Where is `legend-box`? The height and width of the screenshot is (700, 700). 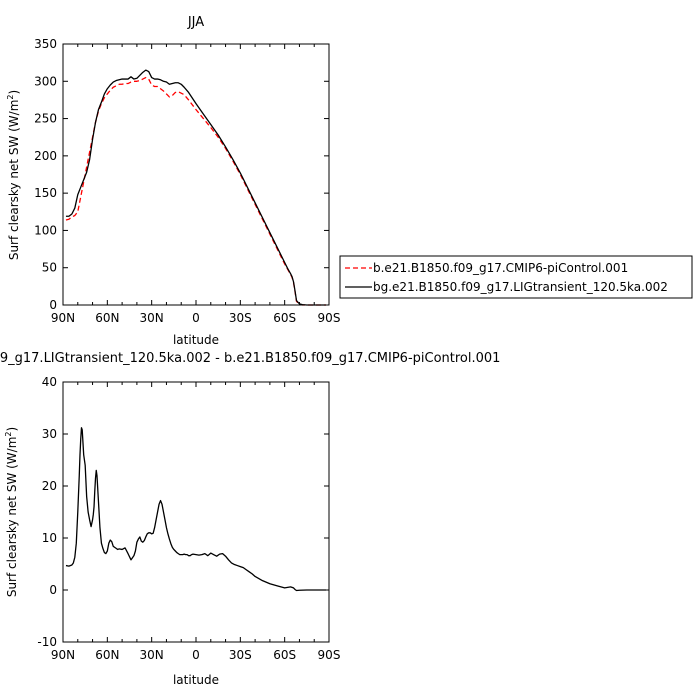
legend-box is located at coordinates (516, 277).